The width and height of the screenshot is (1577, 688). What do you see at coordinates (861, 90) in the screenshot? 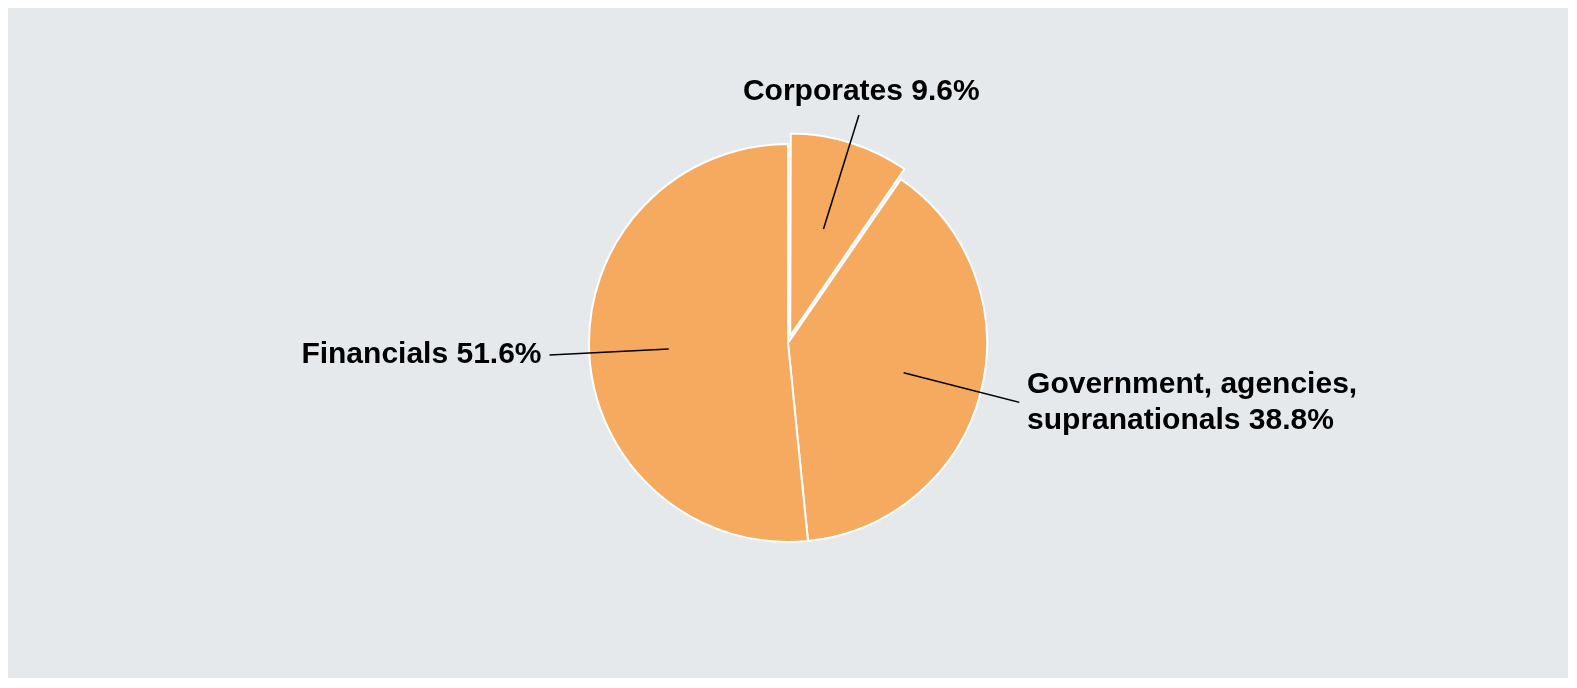
I see `slice-label: Corporates 9.6%` at bounding box center [861, 90].